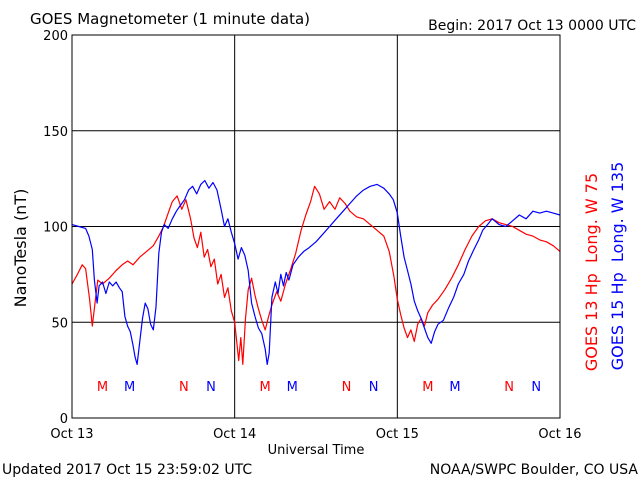 This screenshot has height=480, width=640. I want to click on x-tick-label: Oct 15, so click(397, 434).